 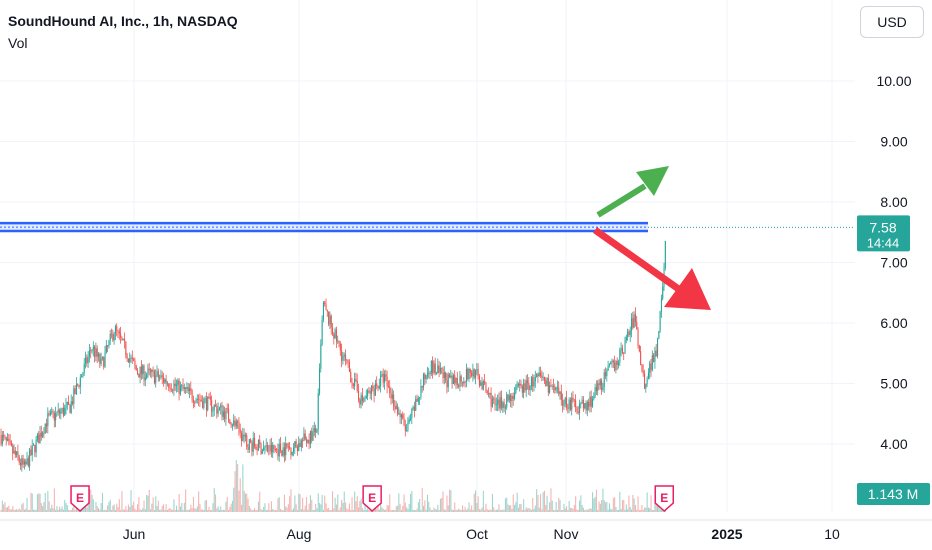 What do you see at coordinates (18, 43) in the screenshot?
I see `volume-label: Vol` at bounding box center [18, 43].